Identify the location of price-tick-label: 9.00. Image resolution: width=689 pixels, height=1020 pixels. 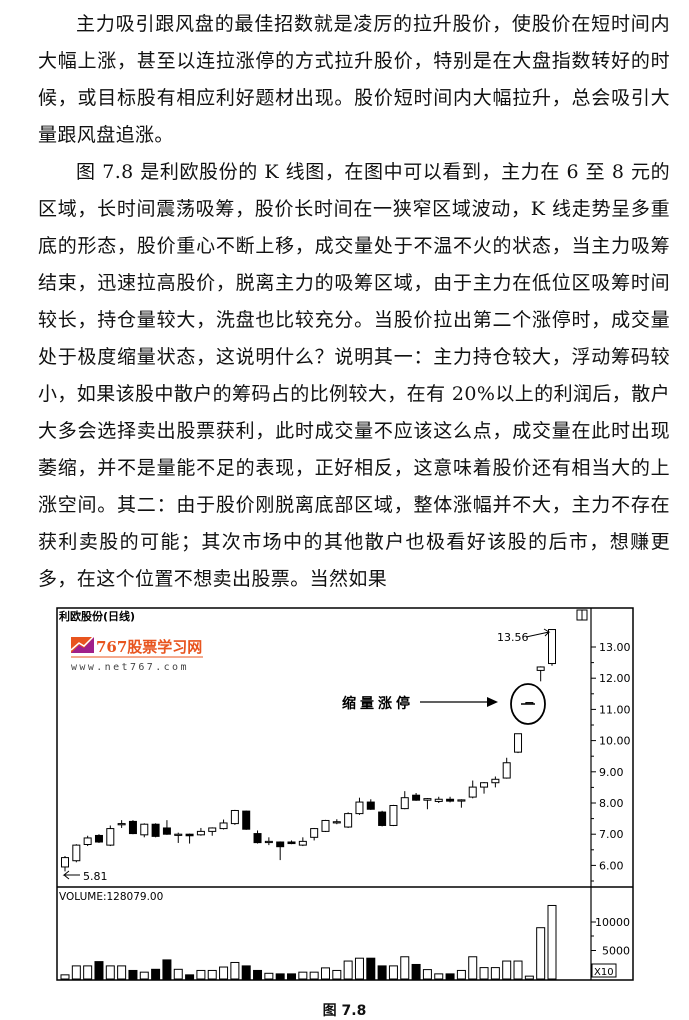
(611, 772).